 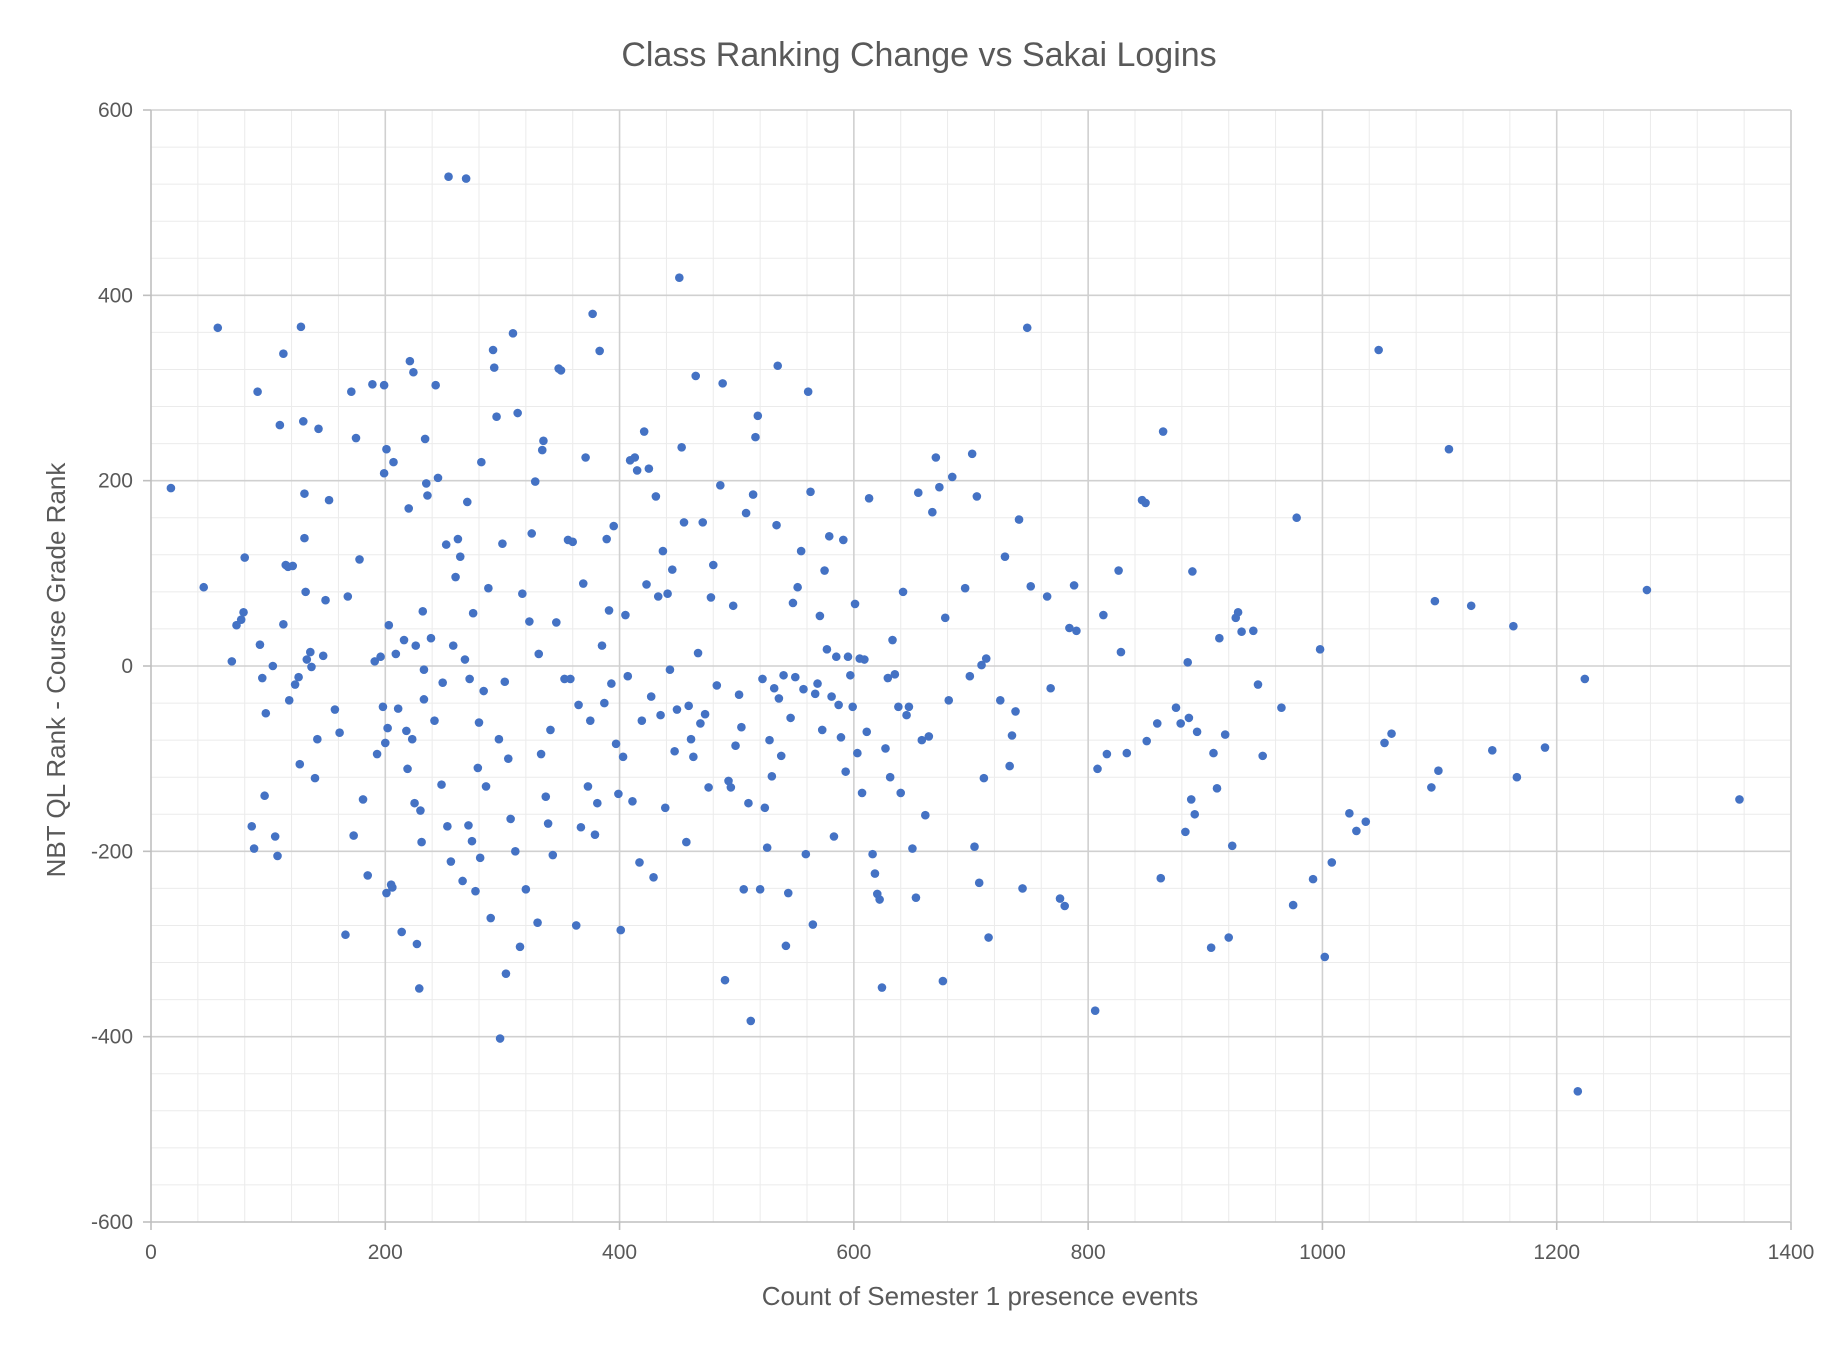 What do you see at coordinates (112, 1037) in the screenshot?
I see `y-tick-label: -400` at bounding box center [112, 1037].